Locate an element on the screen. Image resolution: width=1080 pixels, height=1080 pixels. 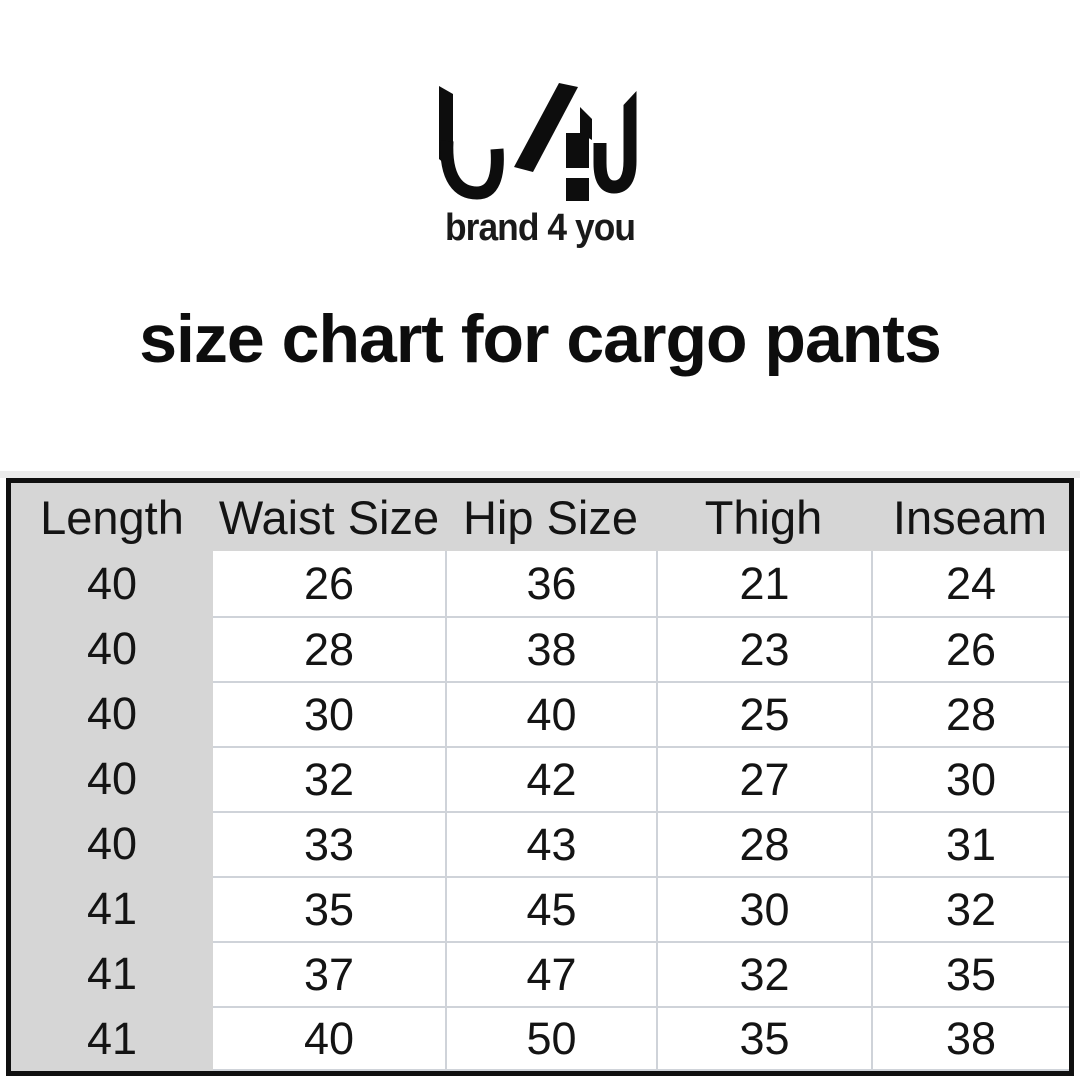
table-cell-waist: 32 is located at coordinates (329, 778).